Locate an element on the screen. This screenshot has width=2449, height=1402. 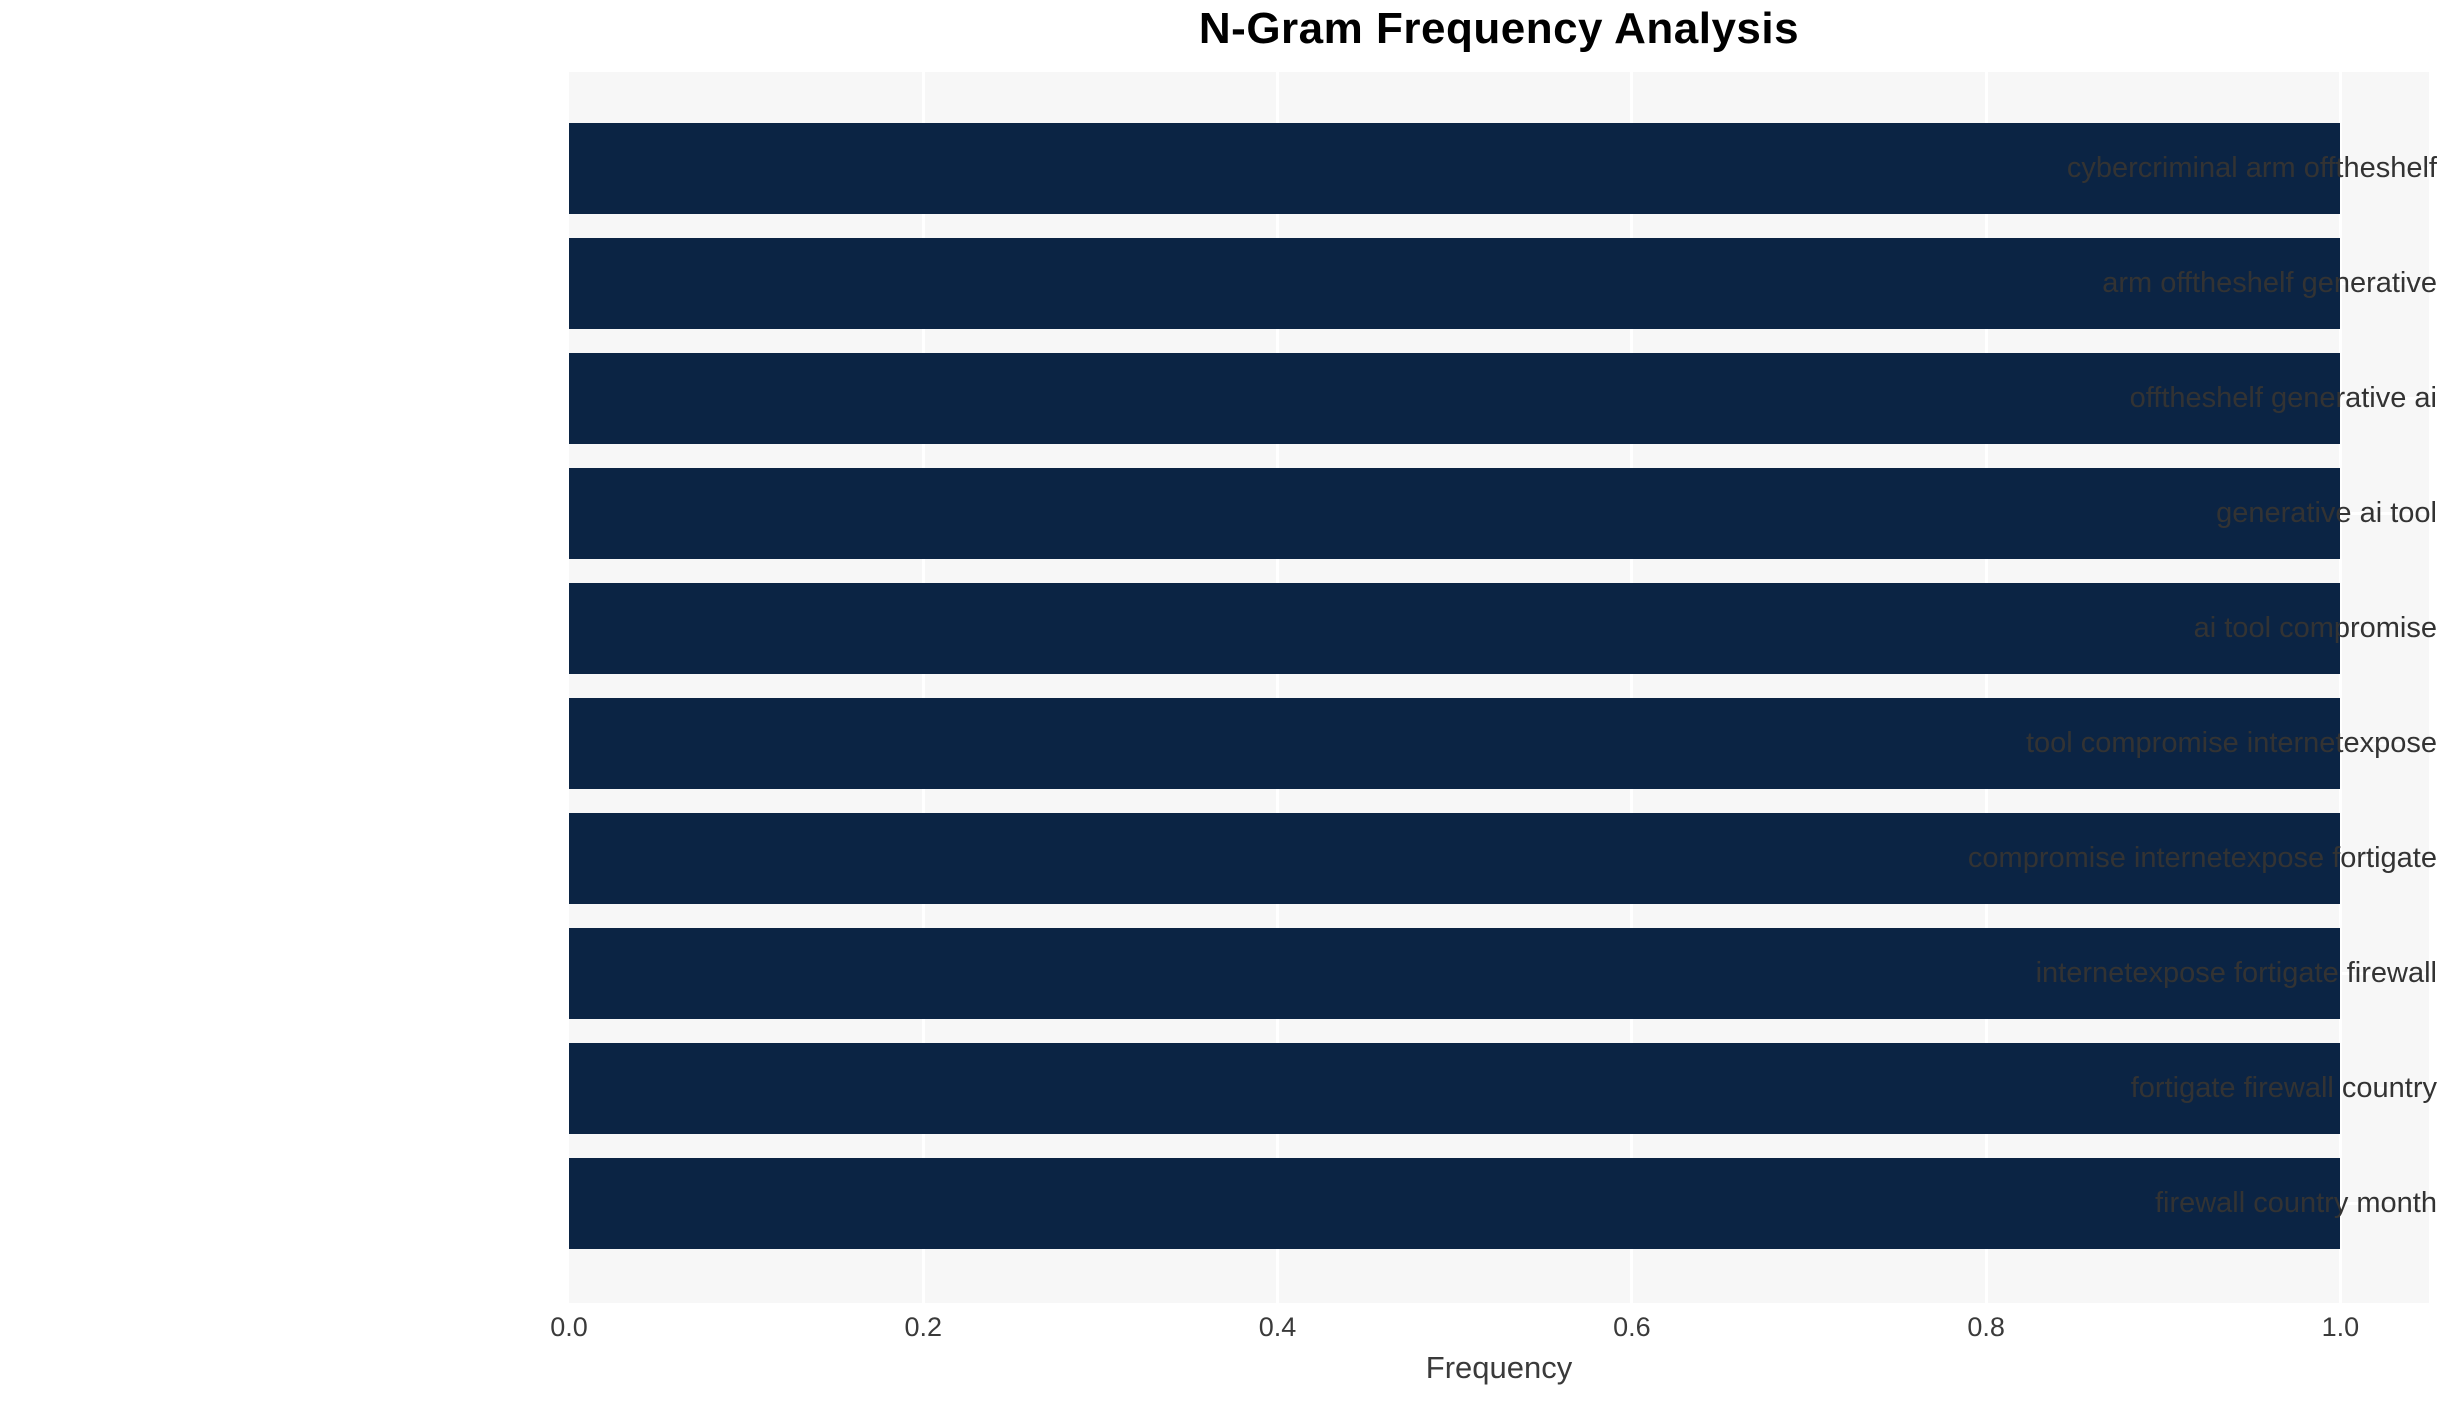
bar-generative-ai-tool is located at coordinates (1455, 513).